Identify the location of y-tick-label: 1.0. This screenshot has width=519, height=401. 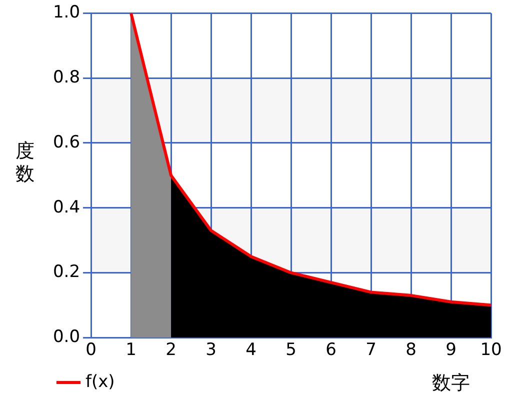
(66, 12).